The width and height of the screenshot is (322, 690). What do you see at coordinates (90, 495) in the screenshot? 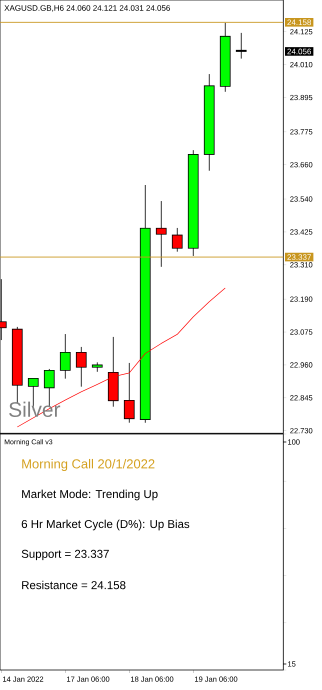
I see `text: Market Mode: Trending Up` at bounding box center [90, 495].